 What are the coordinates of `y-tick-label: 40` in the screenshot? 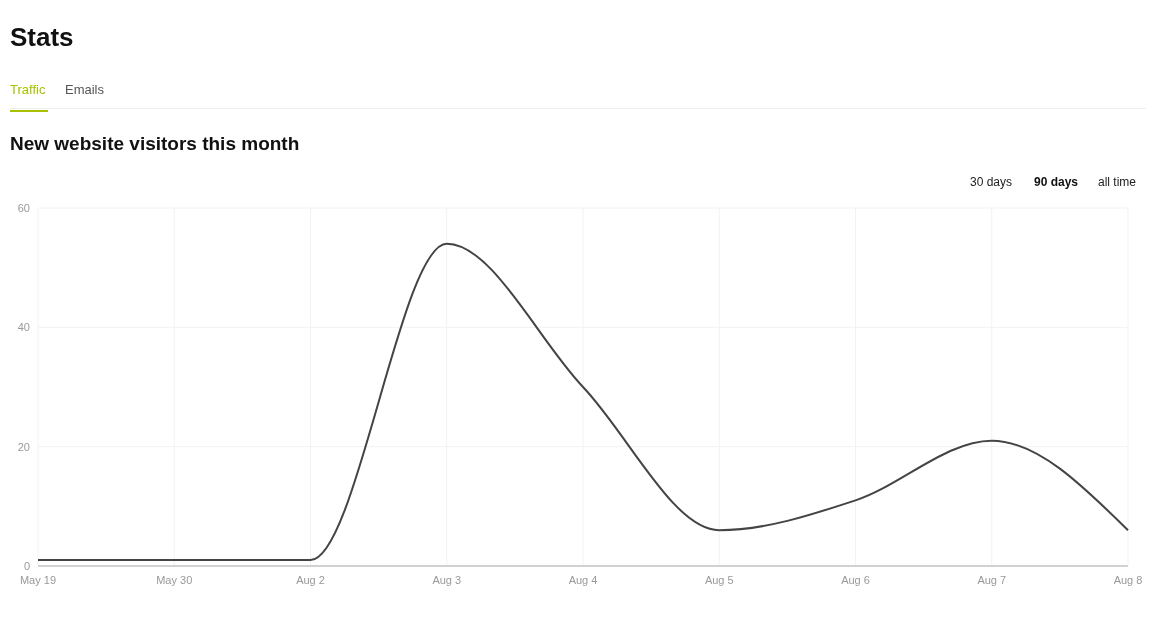 It's located at (23, 327).